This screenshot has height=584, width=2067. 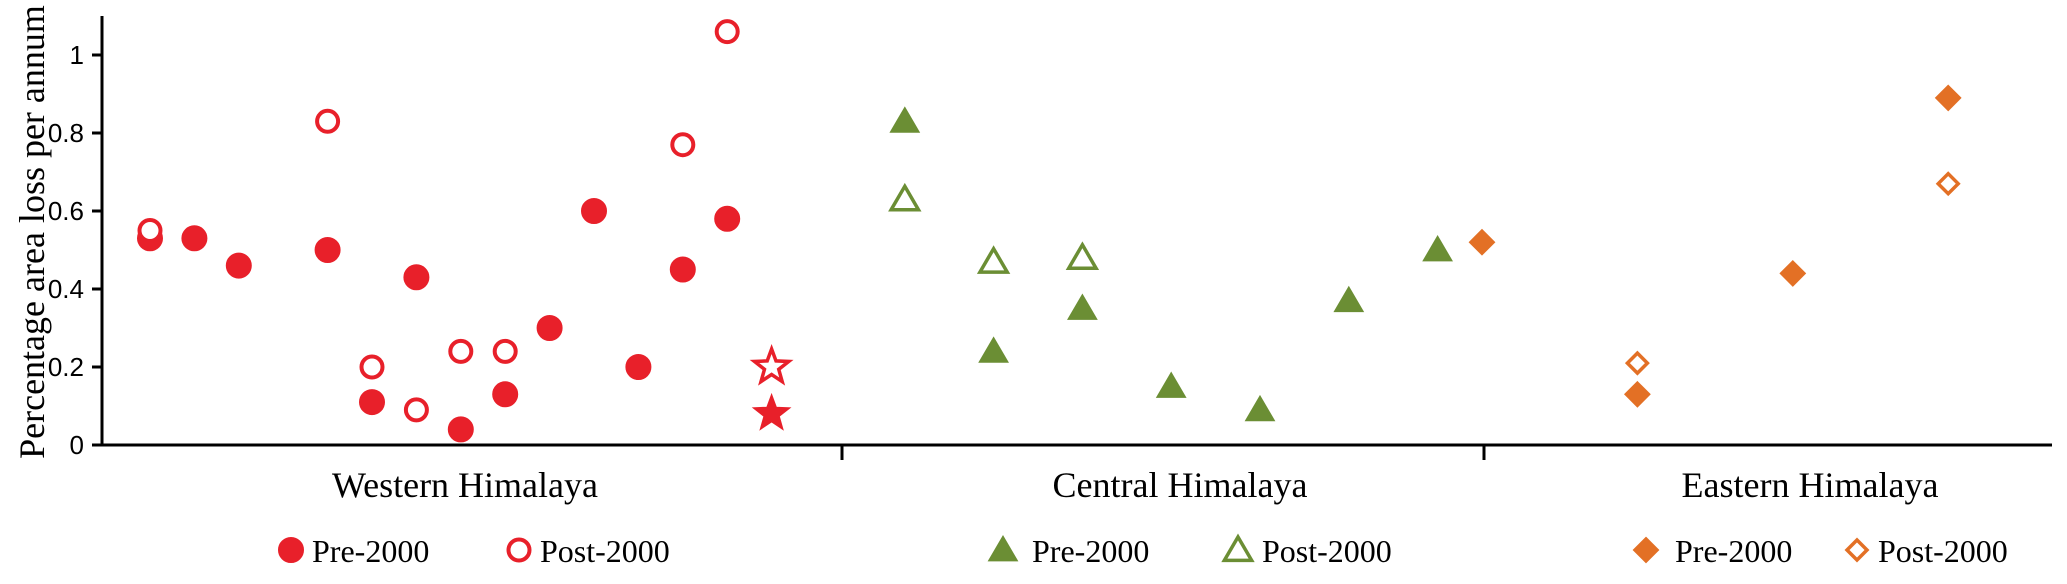 I want to click on legend-label-2-2: Post-2000, so click(x=1327, y=551).